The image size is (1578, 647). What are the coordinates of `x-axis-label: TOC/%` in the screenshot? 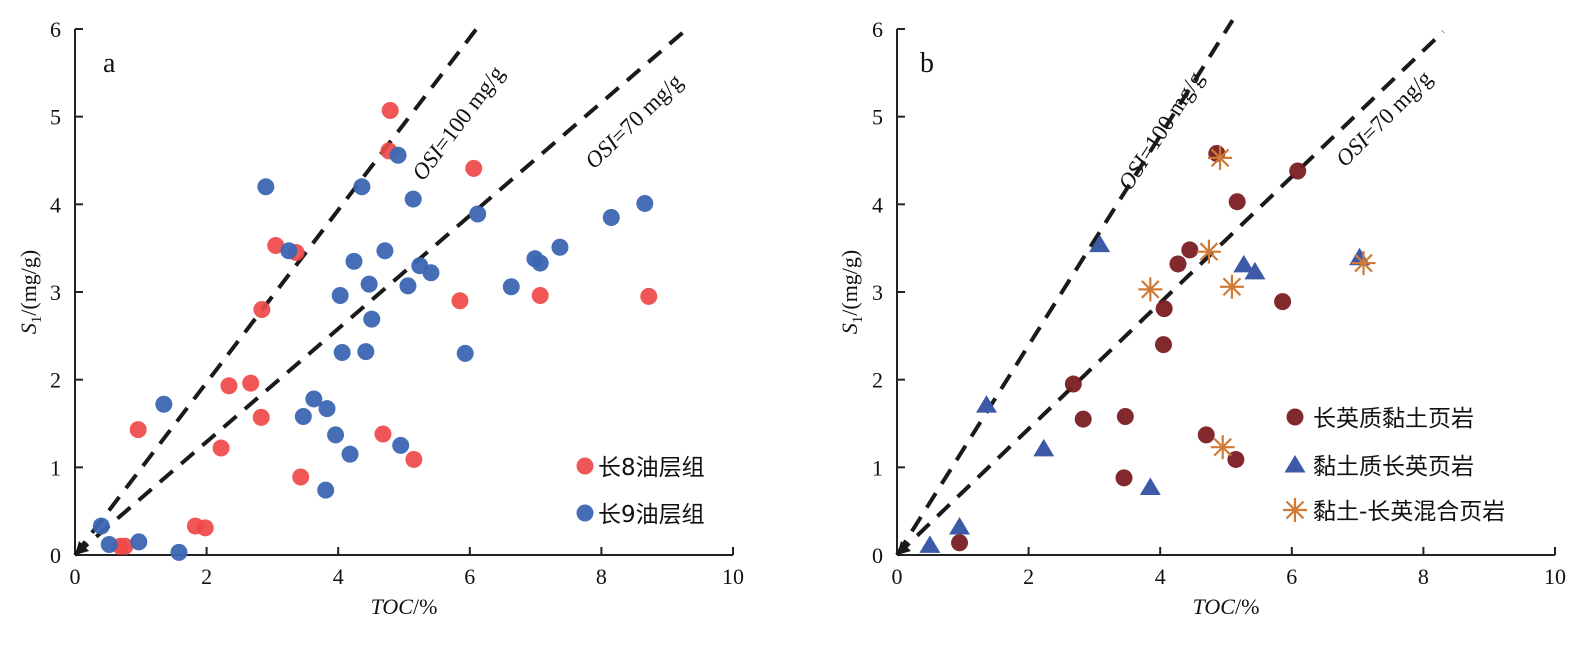 It's located at (404, 606).